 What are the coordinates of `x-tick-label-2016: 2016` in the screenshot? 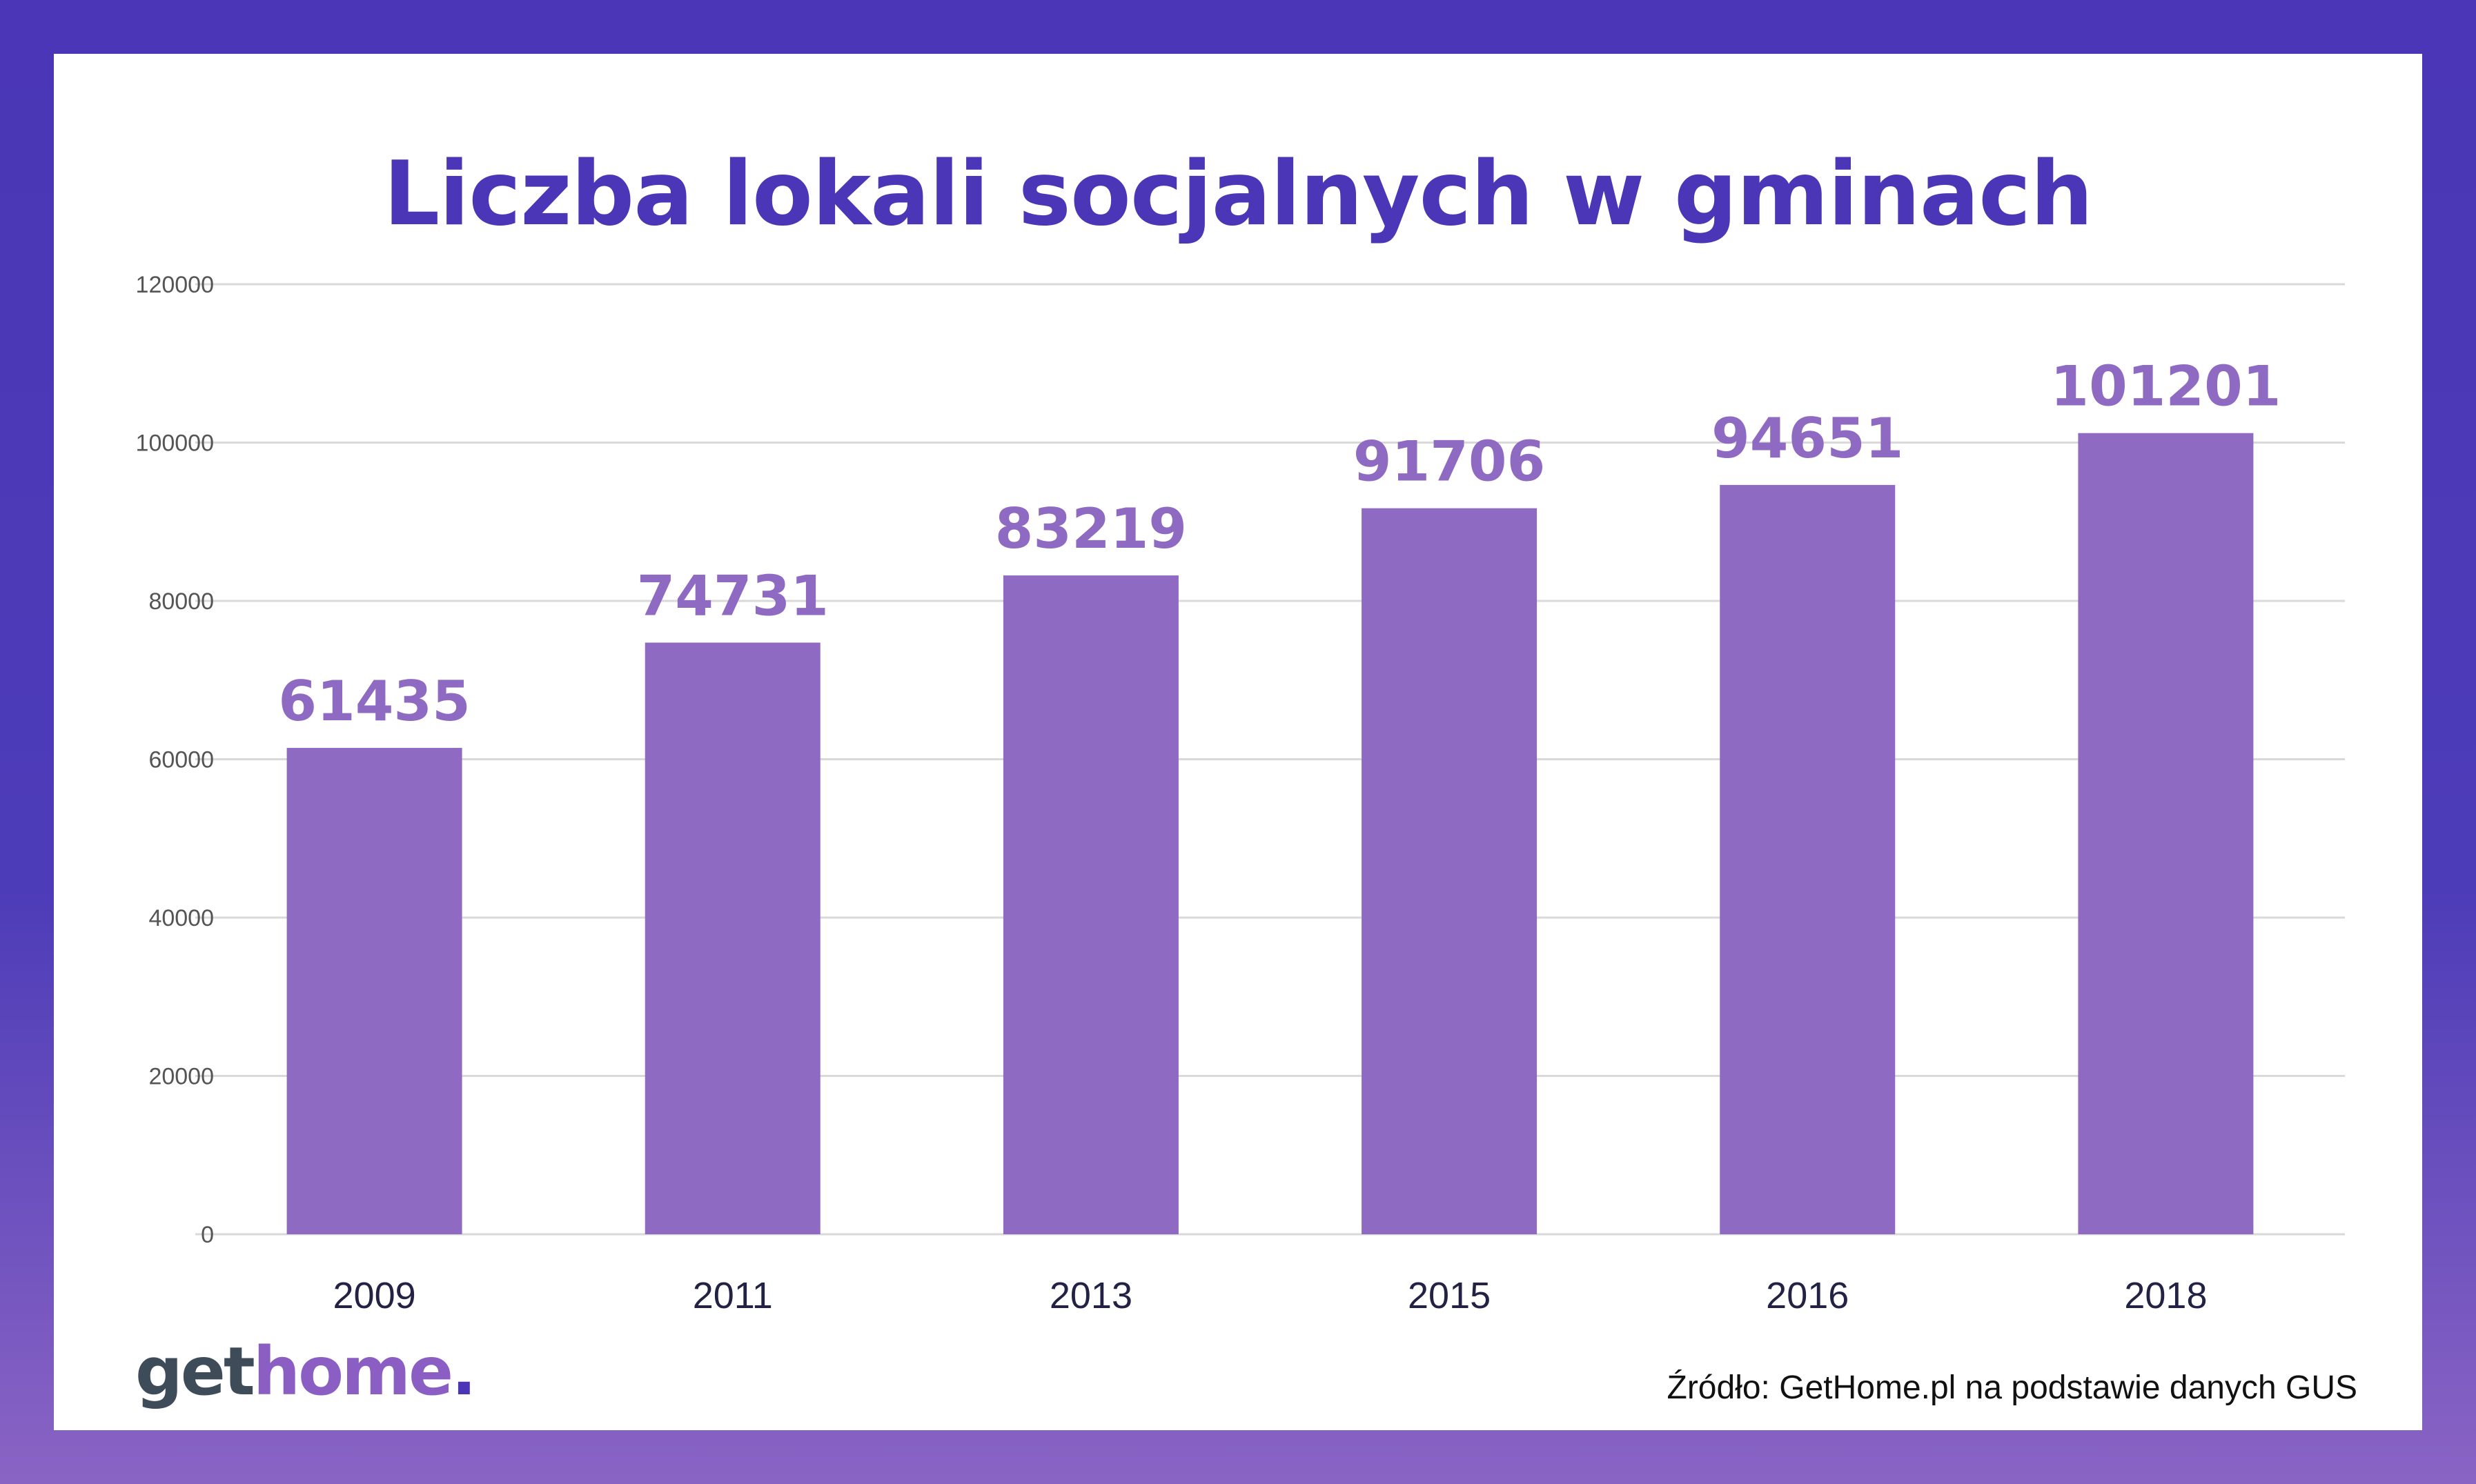 It's located at (1807, 1295).